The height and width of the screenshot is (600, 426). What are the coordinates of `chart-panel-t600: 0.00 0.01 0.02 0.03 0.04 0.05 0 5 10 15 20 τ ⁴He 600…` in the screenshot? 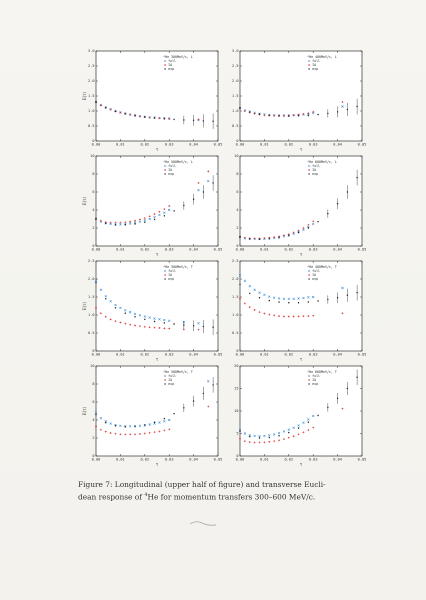 It's located at (296, 414).